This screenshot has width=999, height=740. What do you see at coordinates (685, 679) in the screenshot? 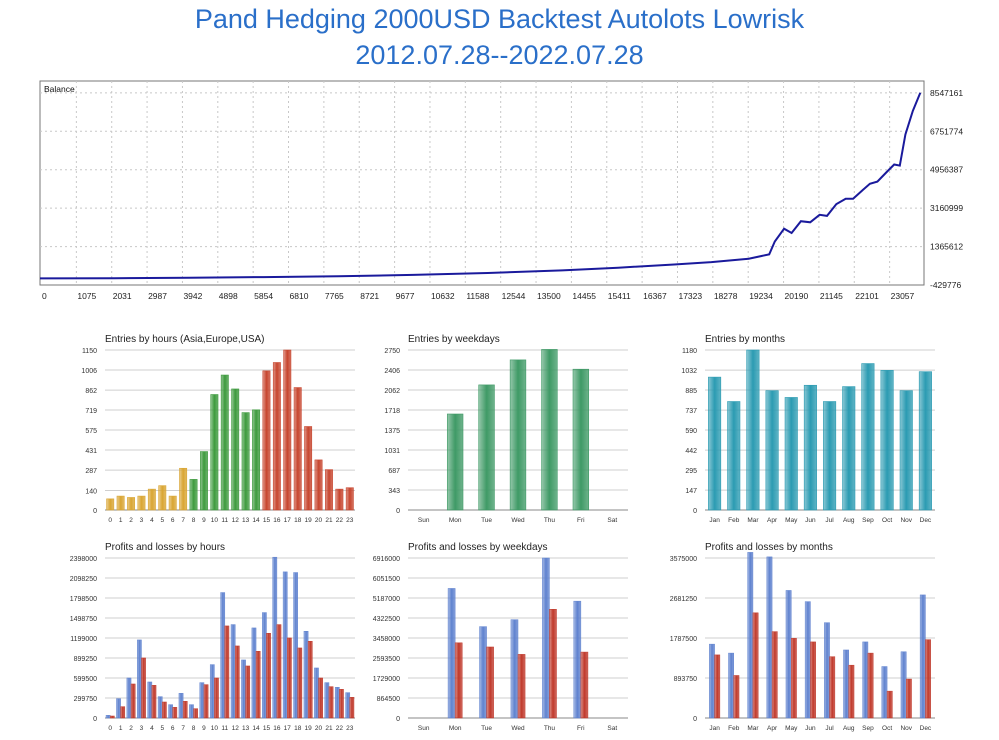
I see `y-tick-label: 893750` at bounding box center [685, 679].